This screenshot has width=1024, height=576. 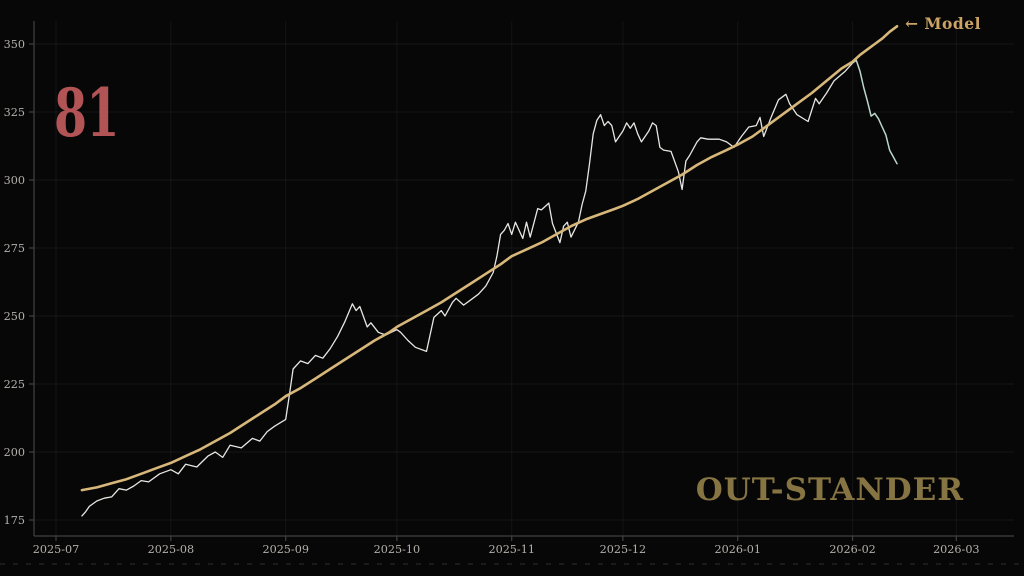 I want to click on x-tick-label: 2026-03, so click(x=956, y=549).